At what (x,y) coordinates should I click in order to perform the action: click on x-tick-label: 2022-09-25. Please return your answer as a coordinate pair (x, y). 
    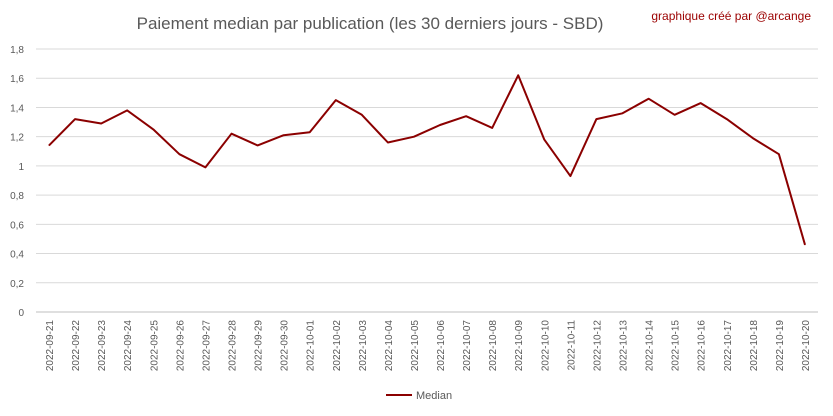
    Looking at the image, I should click on (154, 346).